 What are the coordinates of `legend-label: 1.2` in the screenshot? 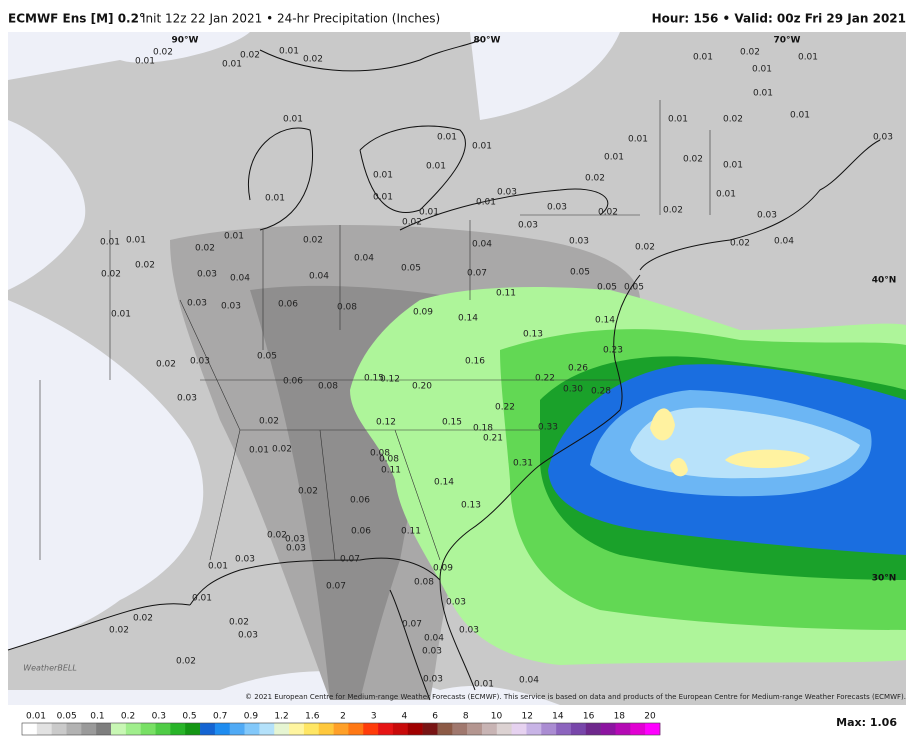 It's located at (281, 717).